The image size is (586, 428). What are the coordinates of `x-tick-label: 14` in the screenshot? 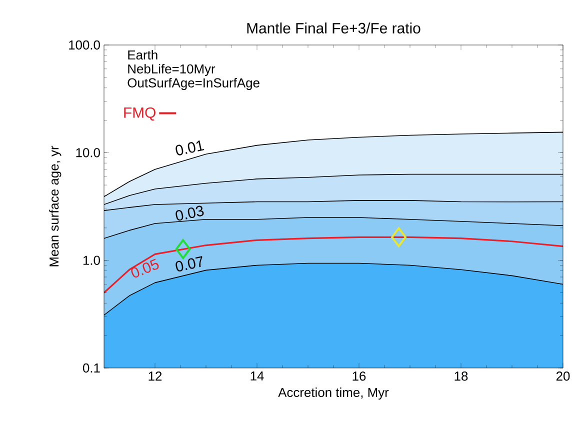 It's located at (257, 376).